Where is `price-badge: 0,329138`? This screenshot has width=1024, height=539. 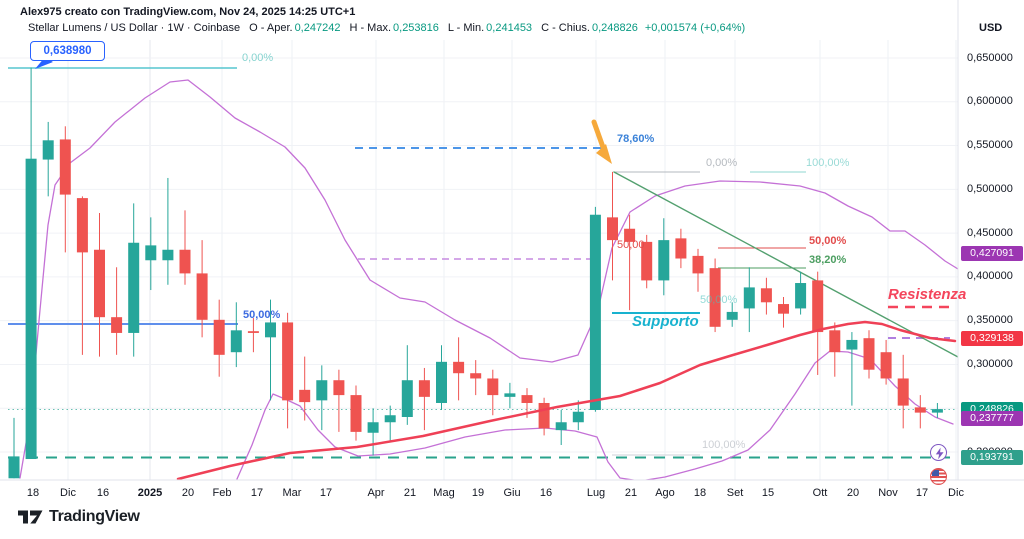 price-badge: 0,329138 is located at coordinates (992, 339).